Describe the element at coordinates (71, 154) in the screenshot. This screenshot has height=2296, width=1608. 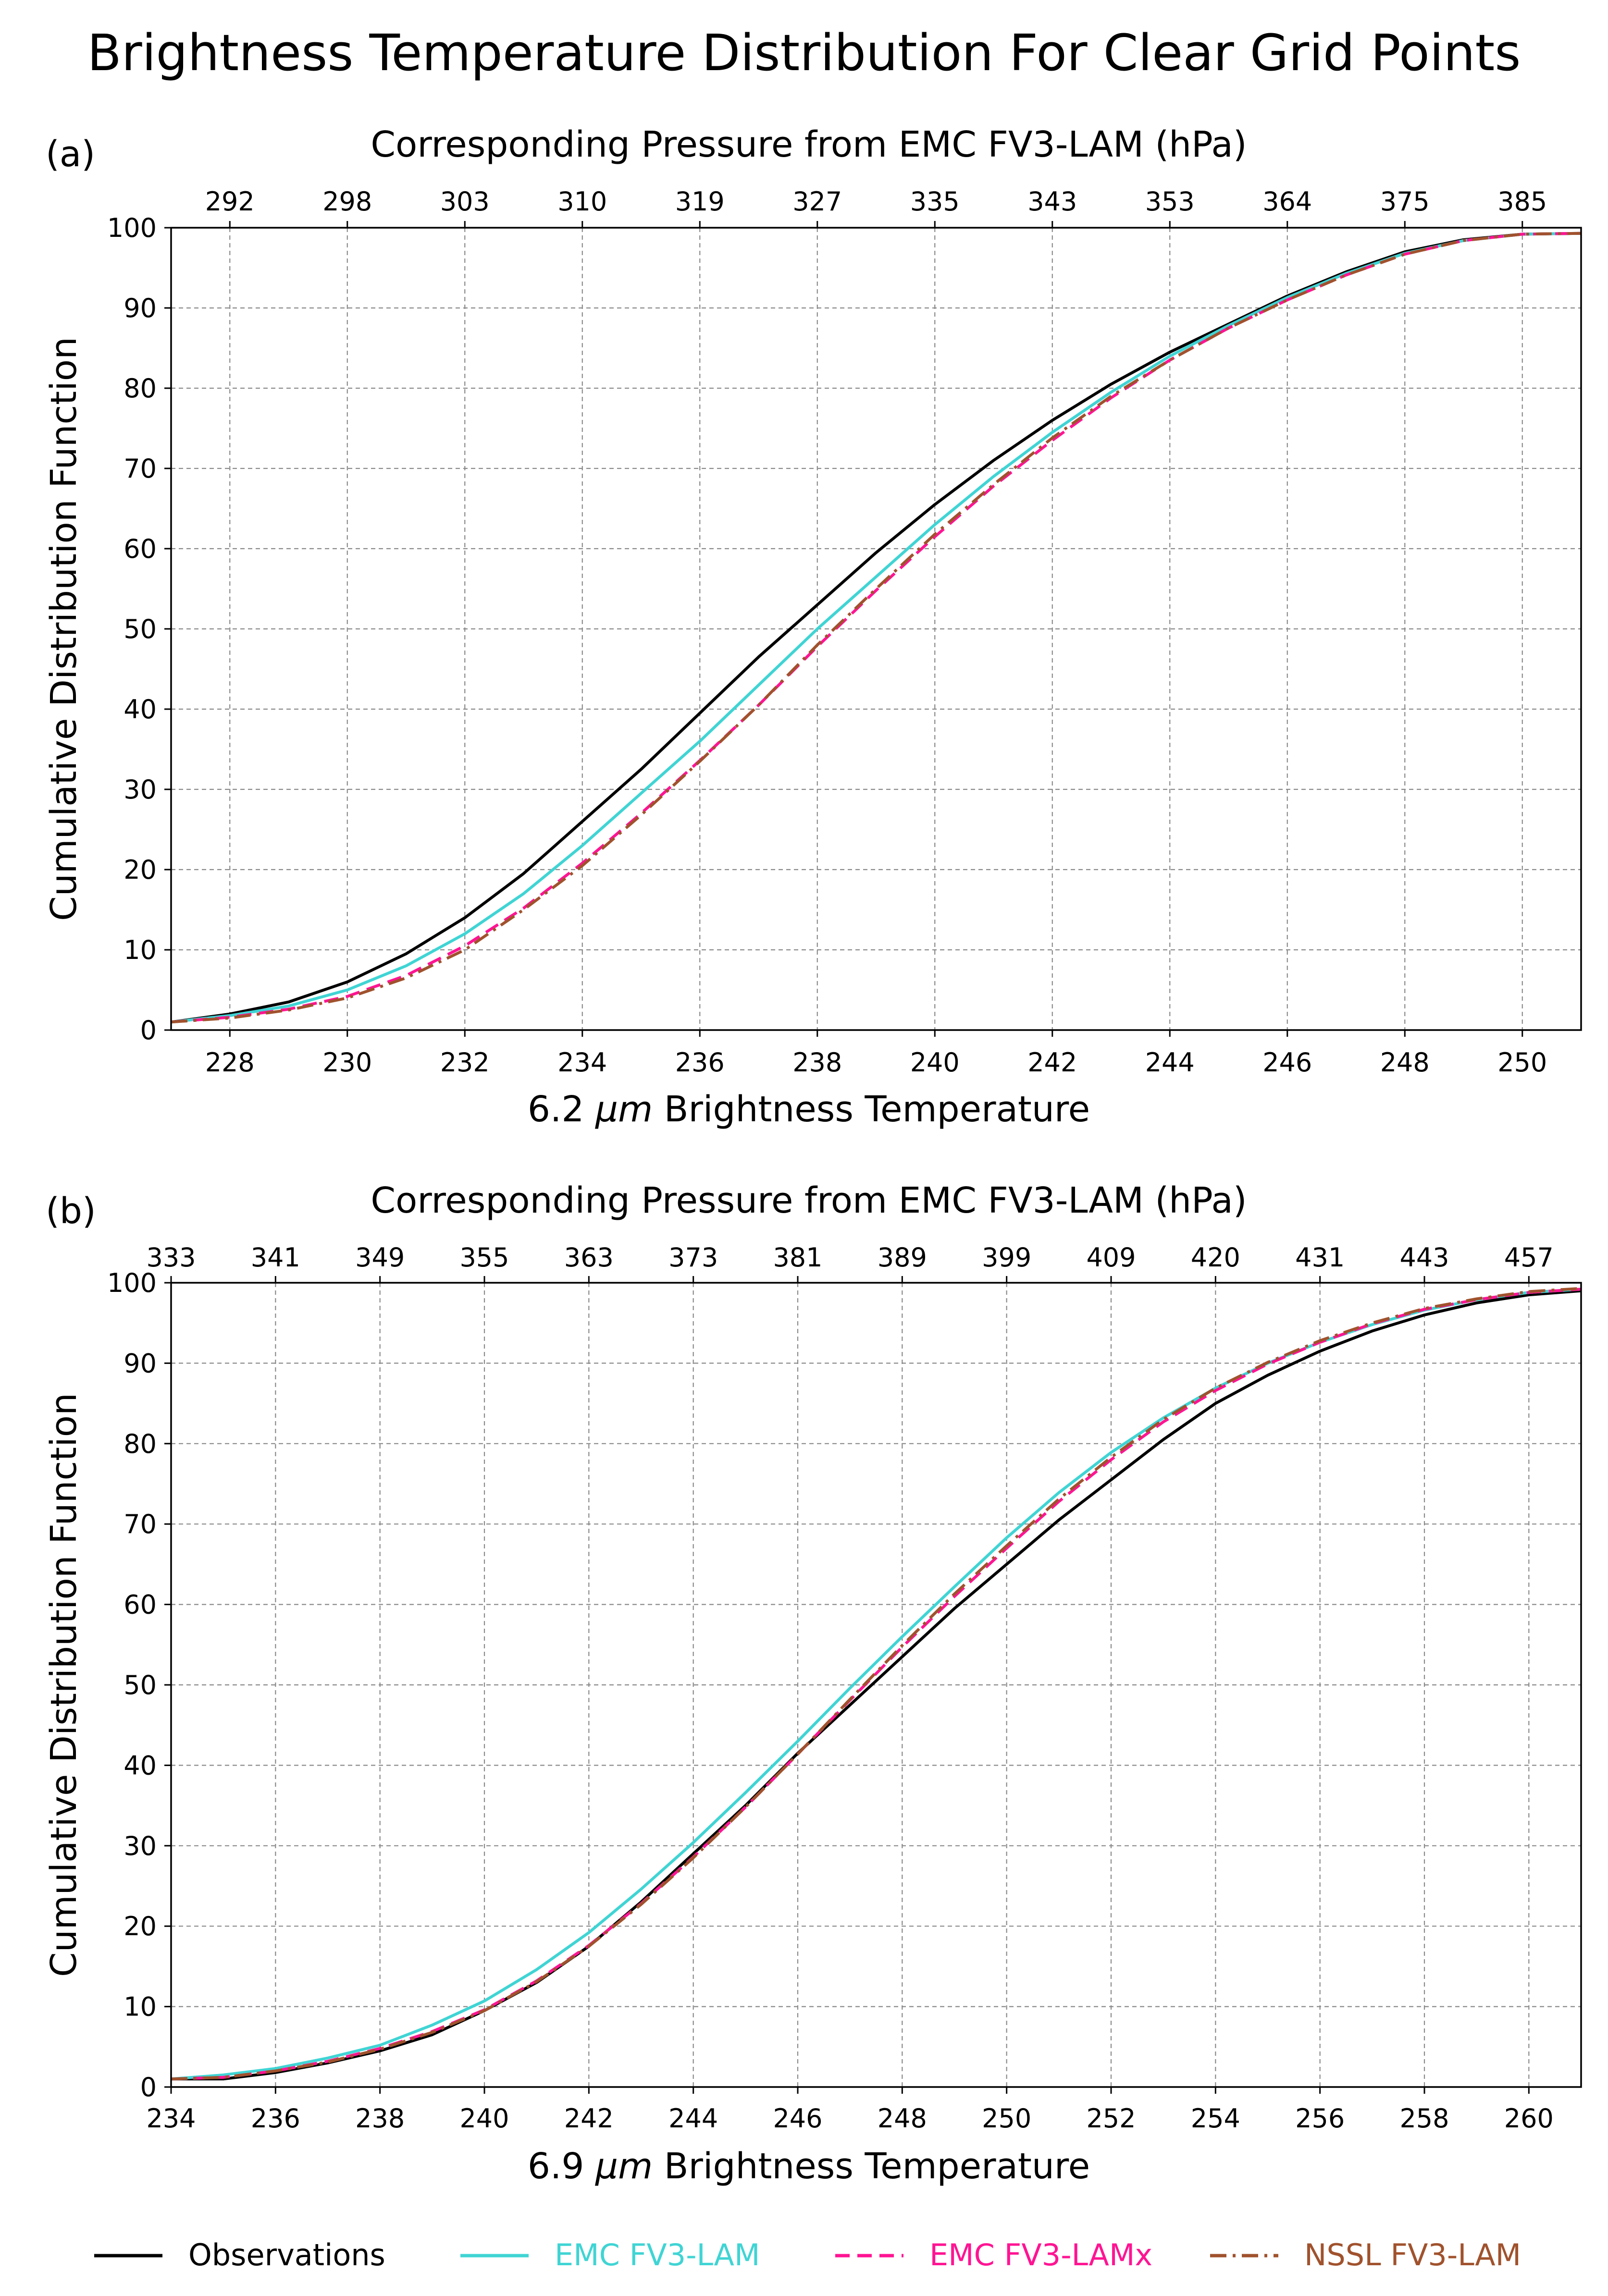
I see `panel-label: (a)` at that location.